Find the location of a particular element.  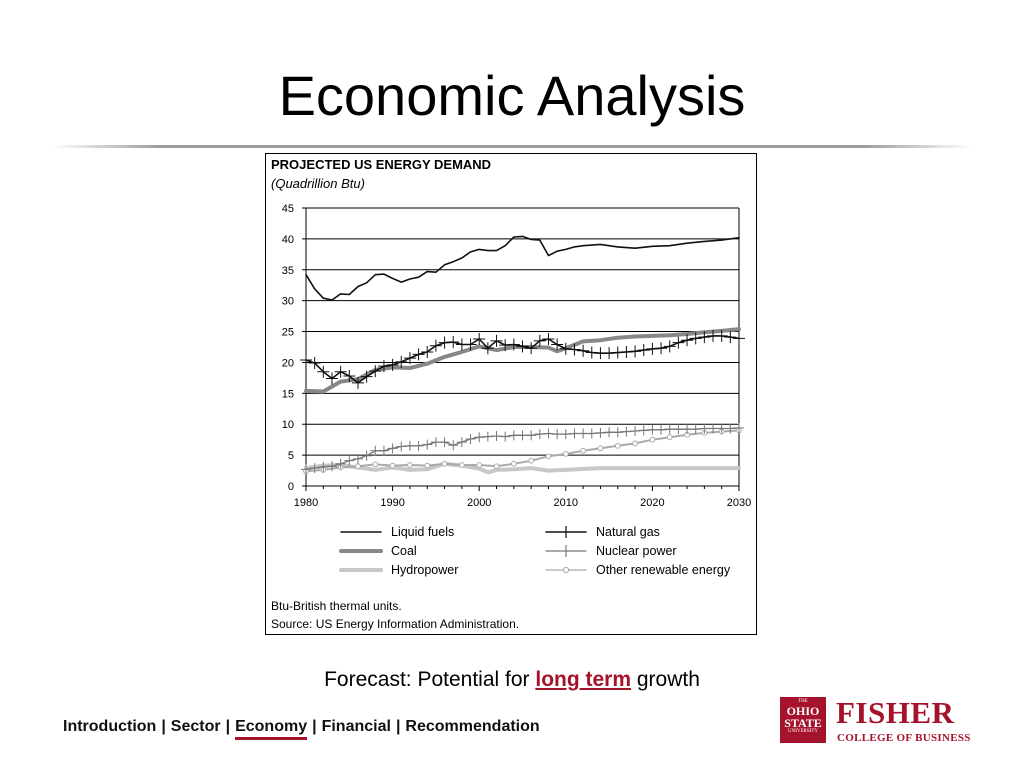

legend-label-coal: Coal is located at coordinates (404, 551).